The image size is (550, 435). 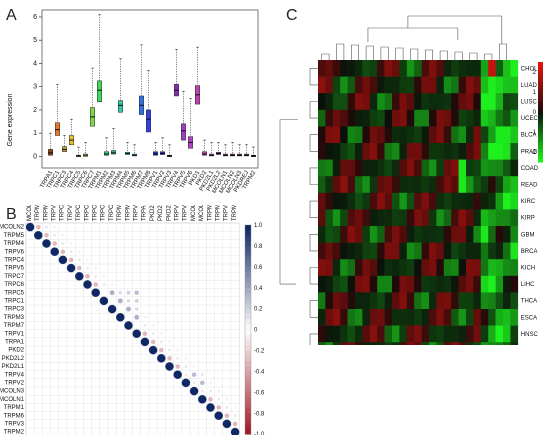 I want to click on row-label: HNSC, so click(x=530, y=335).